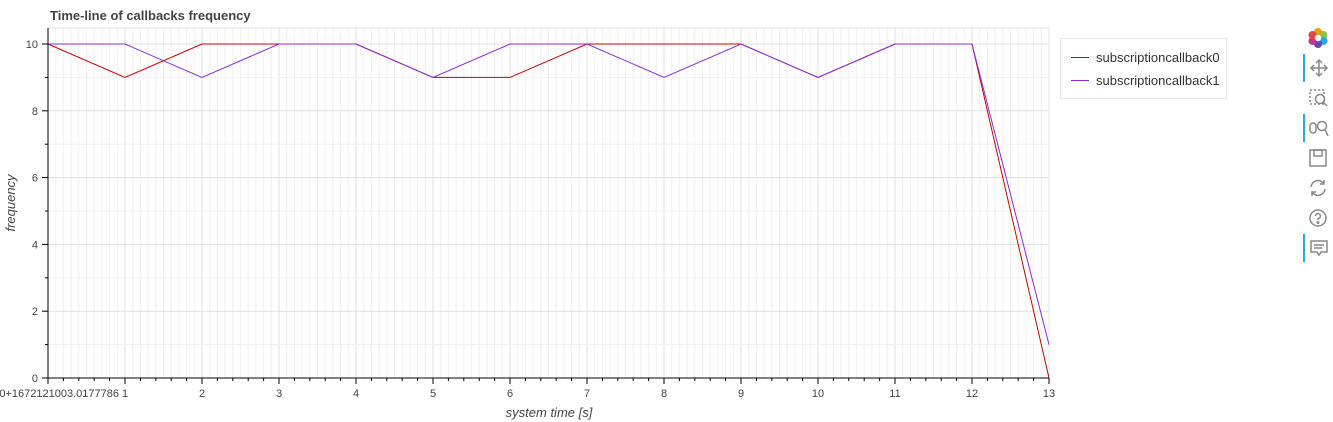  What do you see at coordinates (972, 394) in the screenshot?
I see `x-tick-label: 12` at bounding box center [972, 394].